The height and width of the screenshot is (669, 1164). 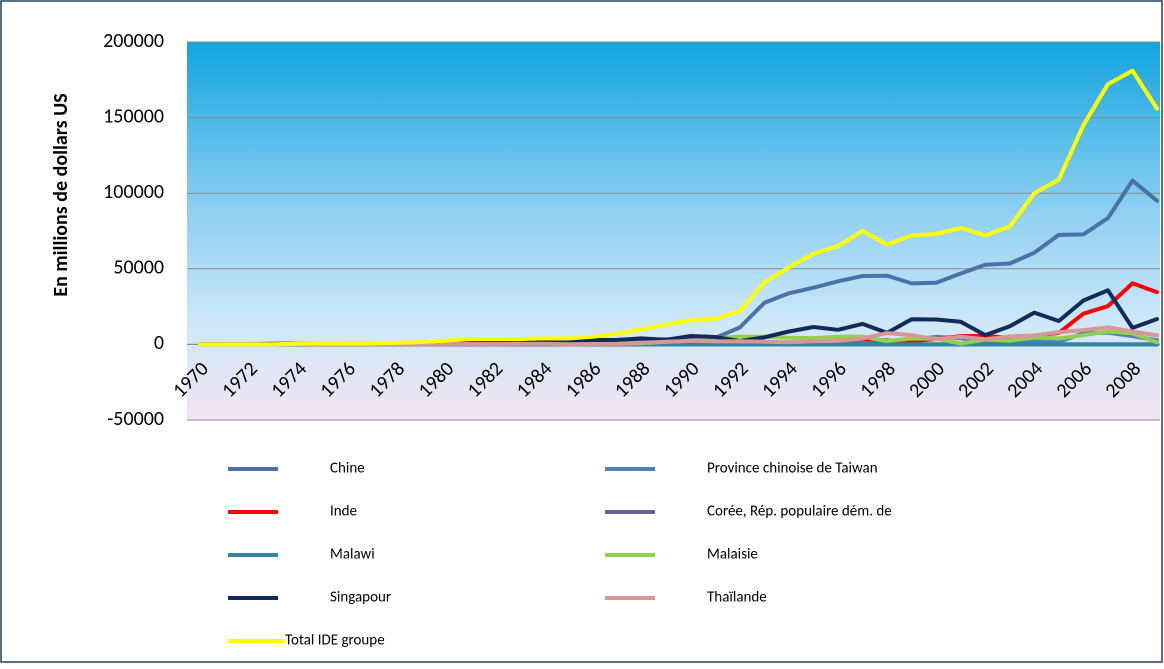 I want to click on y-tick-label: 50000, so click(x=138, y=268).